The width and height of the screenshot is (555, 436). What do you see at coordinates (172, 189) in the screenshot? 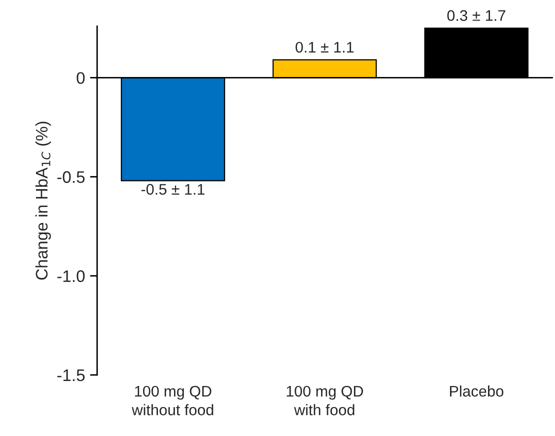
I see `data-label: -0.5 ± 1.1` at bounding box center [172, 189].